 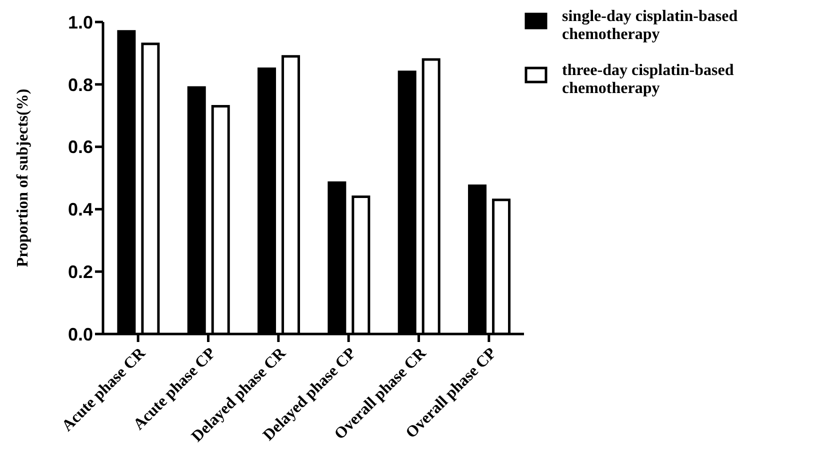 I want to click on legend-label: three-day cisplatin-based chemotherapy, so click(x=648, y=80).